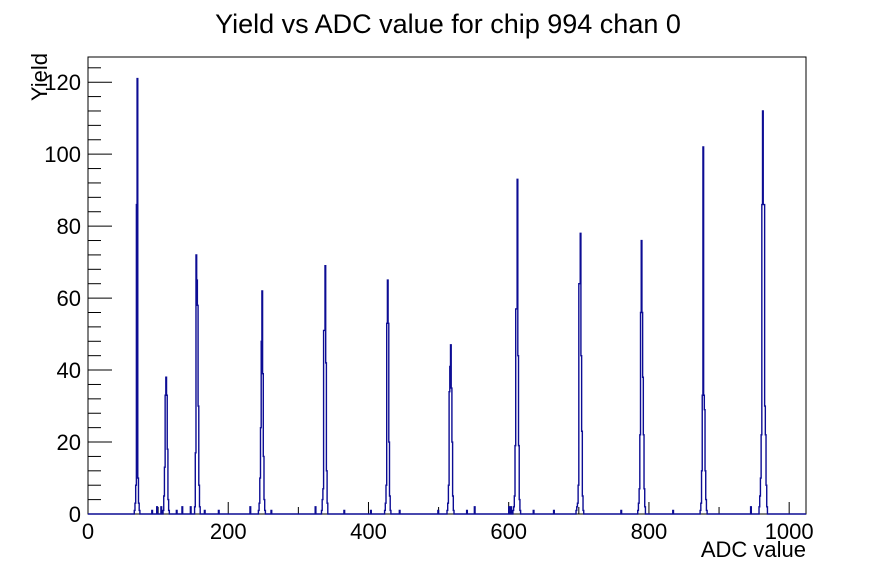 The height and width of the screenshot is (572, 896). I want to click on x-axis-tick-label: 400, so click(368, 531).